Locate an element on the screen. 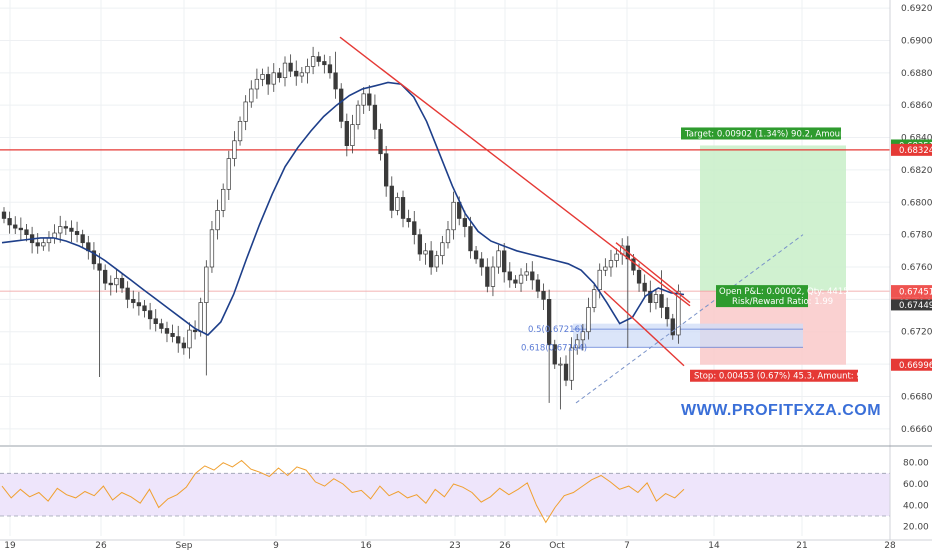 The image size is (932, 550). rsi-tick-label: 20.00 is located at coordinates (916, 528).